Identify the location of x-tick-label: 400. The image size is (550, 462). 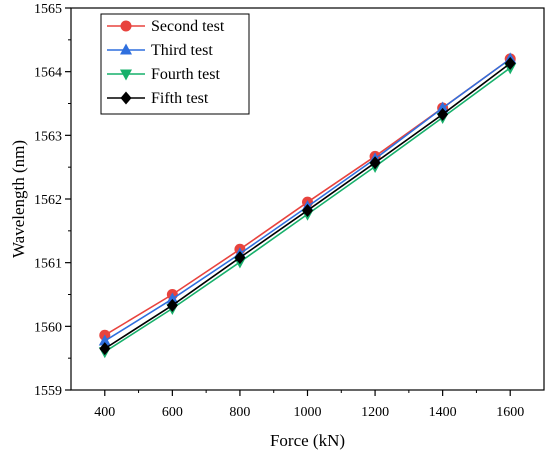
(104, 412).